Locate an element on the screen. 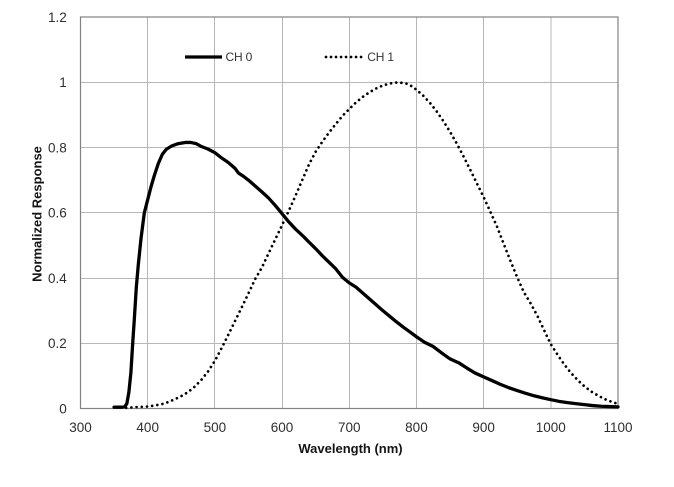 This screenshot has height=487, width=674. svg-text: 800 is located at coordinates (416, 427).